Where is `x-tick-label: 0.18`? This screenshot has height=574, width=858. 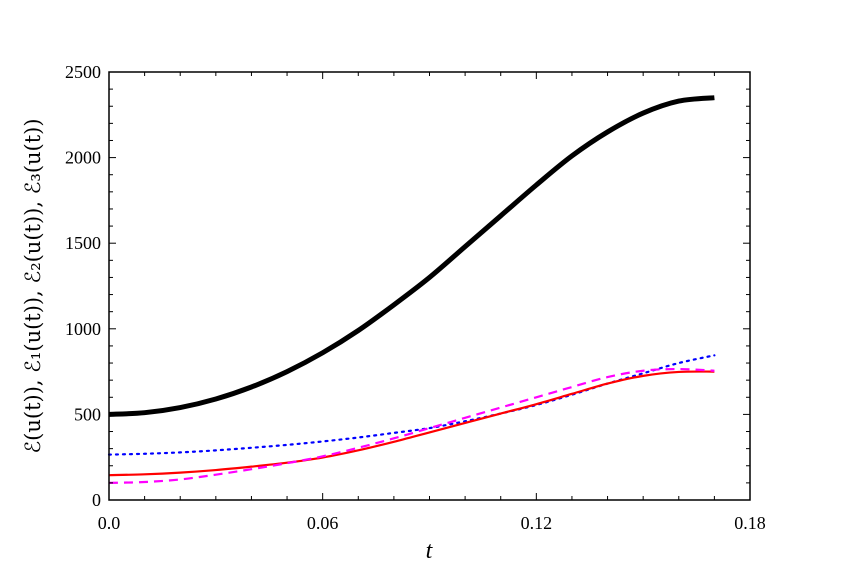
x-tick-label: 0.18 is located at coordinates (750, 523).